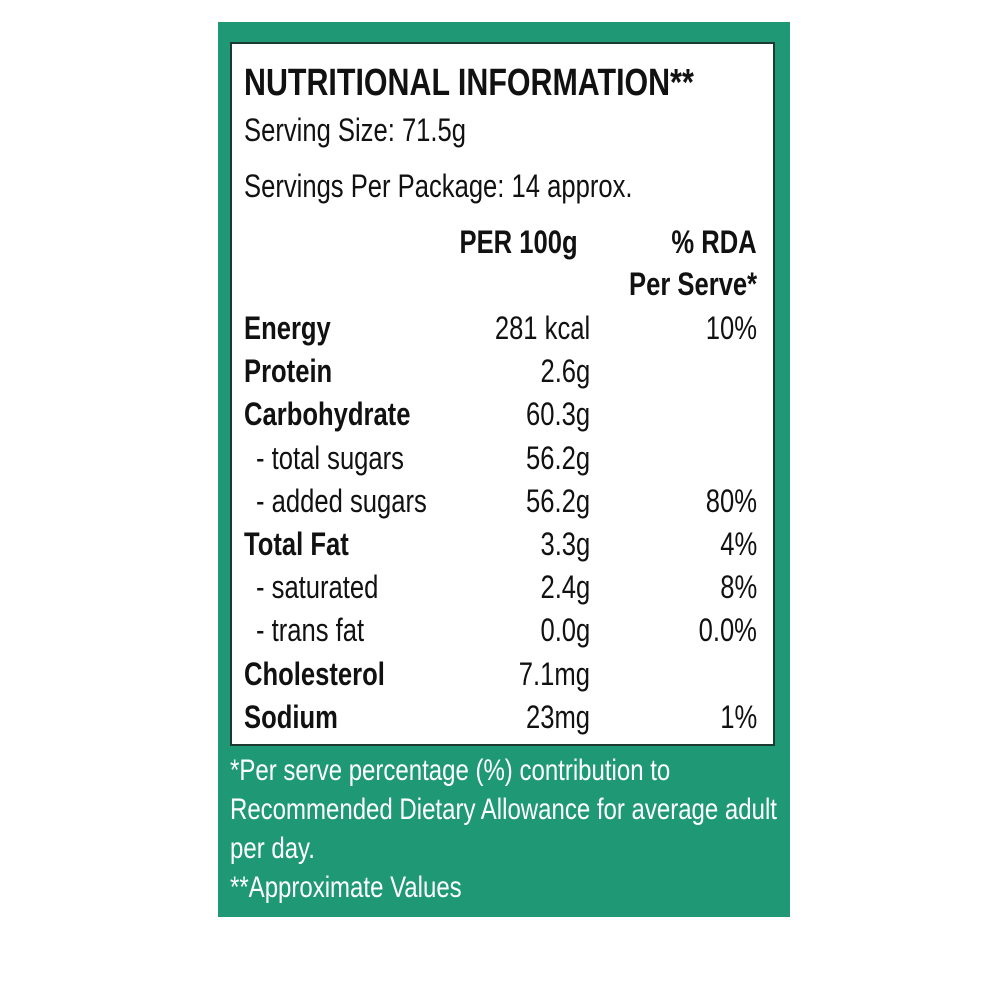  Describe the element at coordinates (565, 587) in the screenshot. I see `per-100g-value: 2.4g` at that location.